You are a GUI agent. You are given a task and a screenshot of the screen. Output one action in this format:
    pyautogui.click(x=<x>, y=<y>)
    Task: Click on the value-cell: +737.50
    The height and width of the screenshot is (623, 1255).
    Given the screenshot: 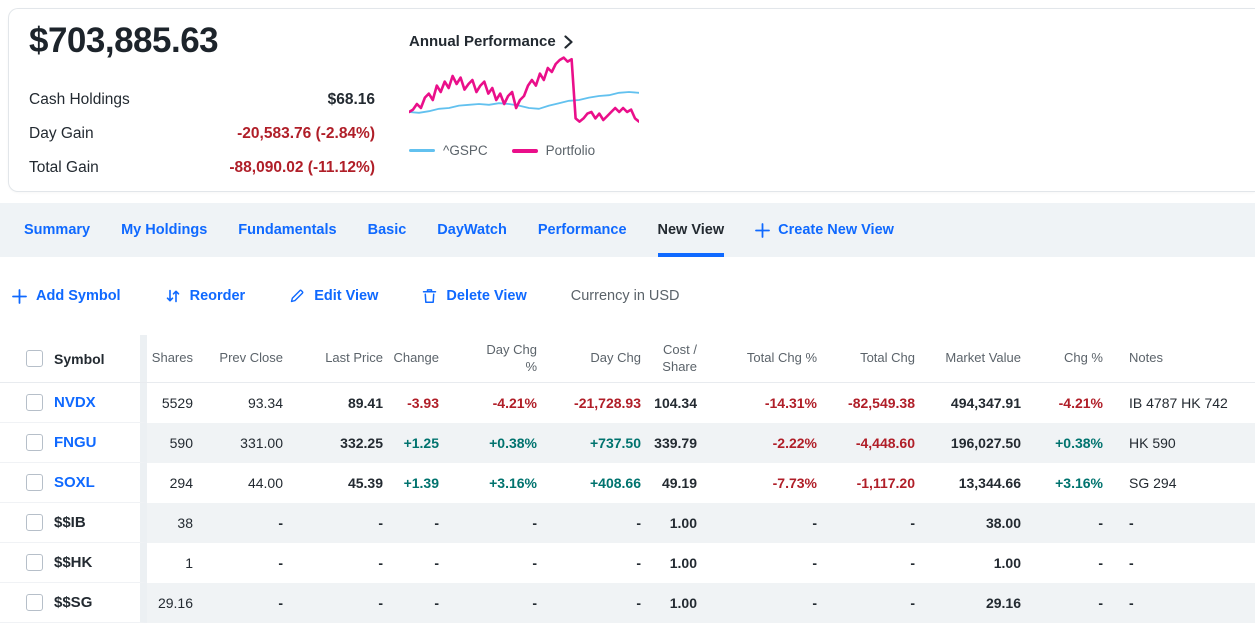 What is the action you would take?
    pyautogui.click(x=601, y=443)
    